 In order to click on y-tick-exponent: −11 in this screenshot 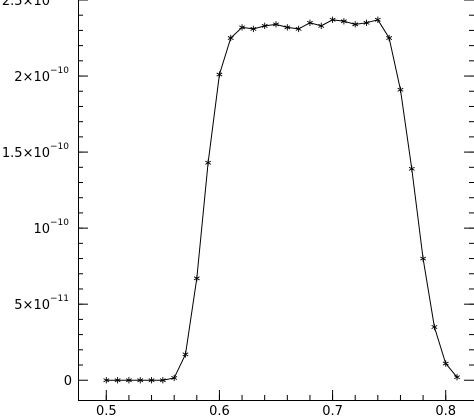, I will do `click(59, 299)`.